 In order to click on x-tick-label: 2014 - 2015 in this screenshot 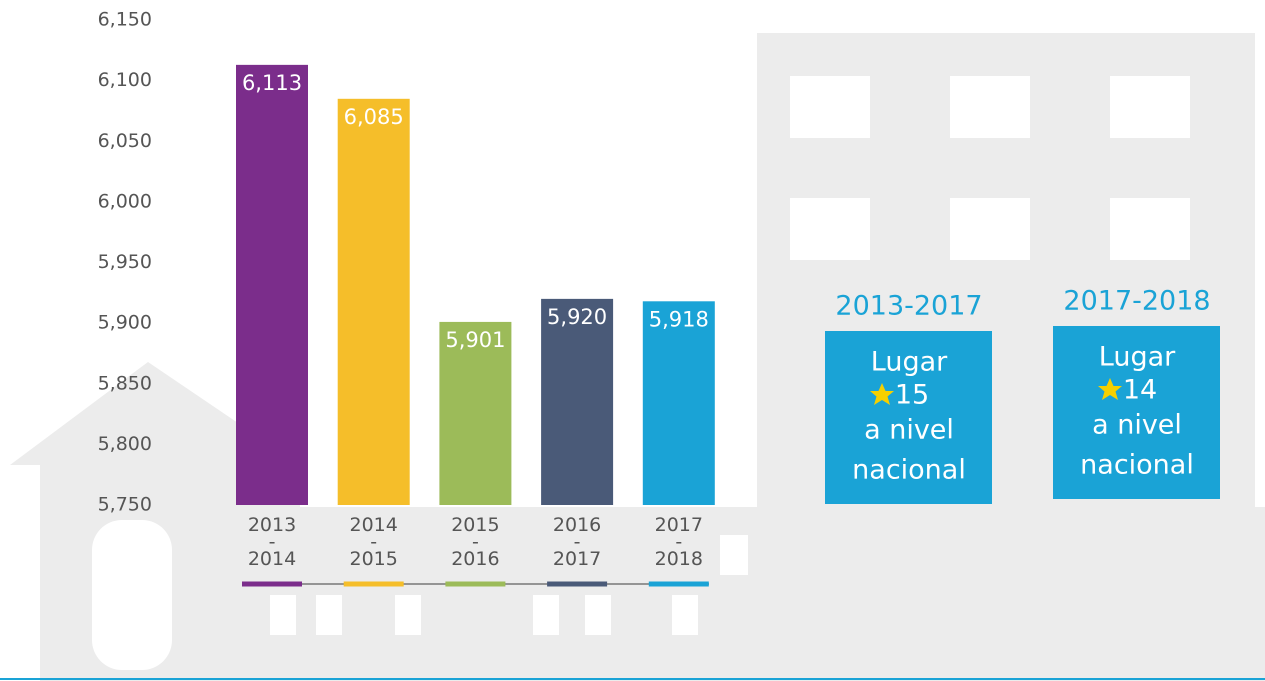, I will do `click(373, 542)`.